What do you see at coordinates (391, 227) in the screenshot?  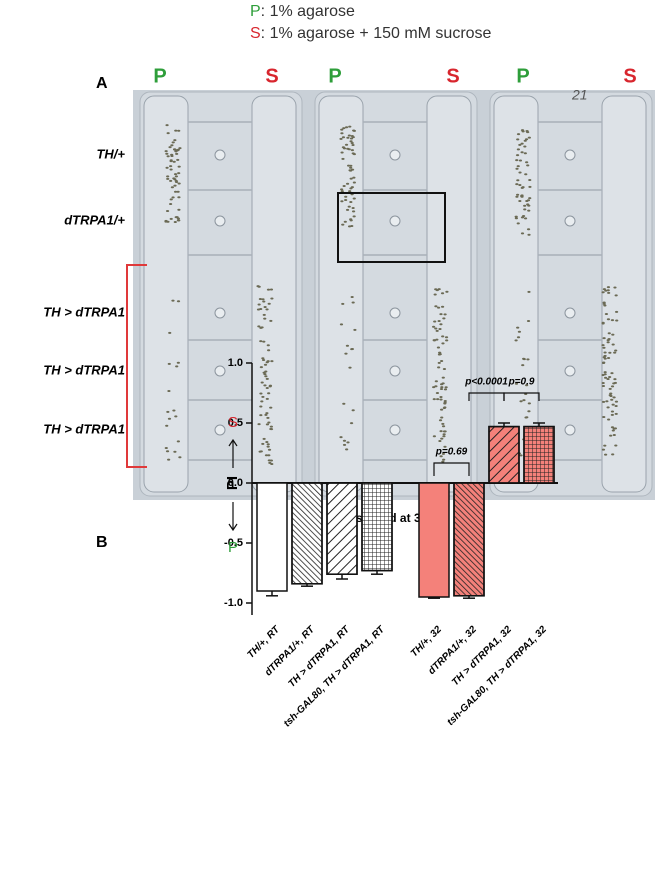 I see `highlight-box` at bounding box center [391, 227].